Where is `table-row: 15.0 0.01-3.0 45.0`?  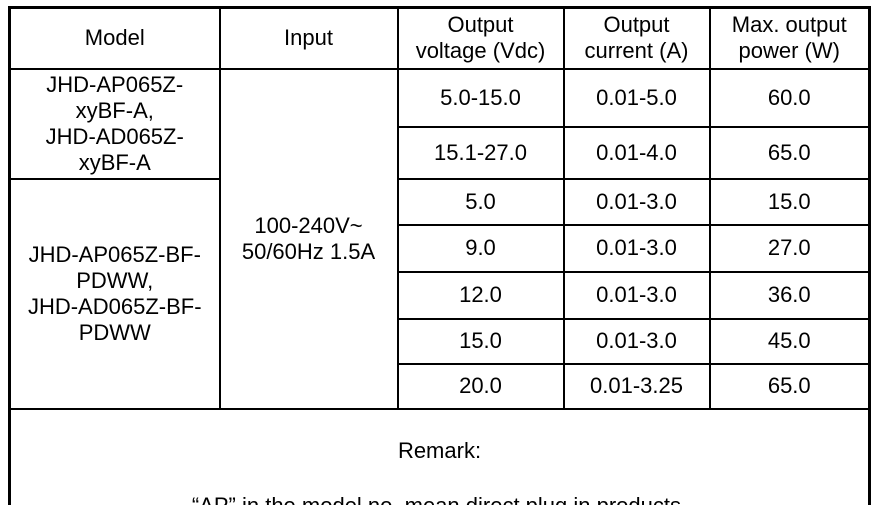
table-row: 15.0 0.01-3.0 45.0 is located at coordinates (440, 341).